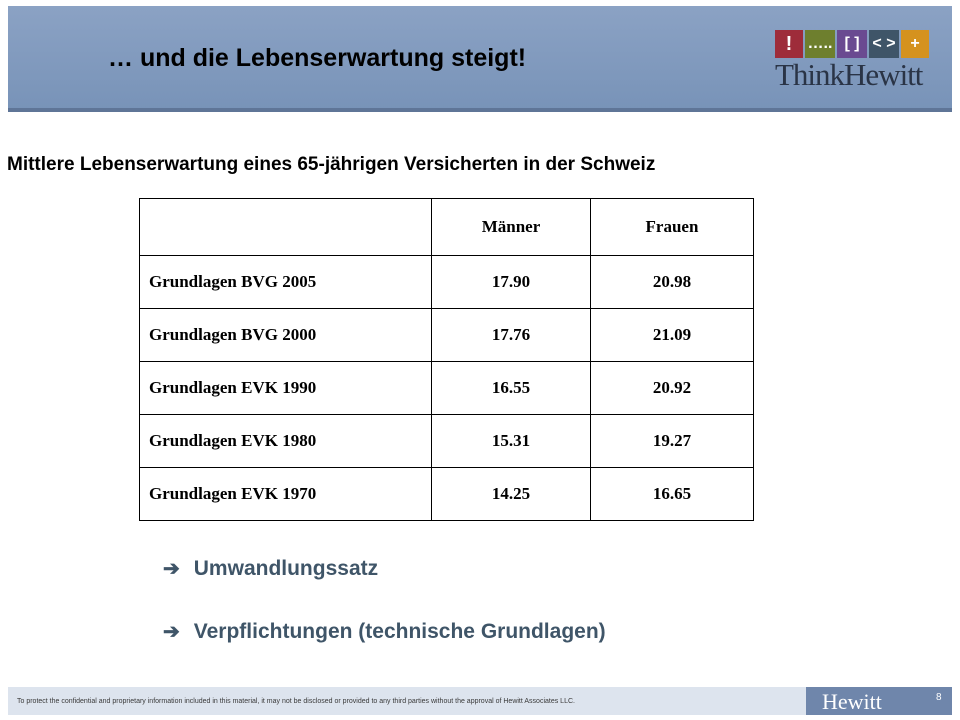  I want to click on cell-maenner: 17.90, so click(511, 282).